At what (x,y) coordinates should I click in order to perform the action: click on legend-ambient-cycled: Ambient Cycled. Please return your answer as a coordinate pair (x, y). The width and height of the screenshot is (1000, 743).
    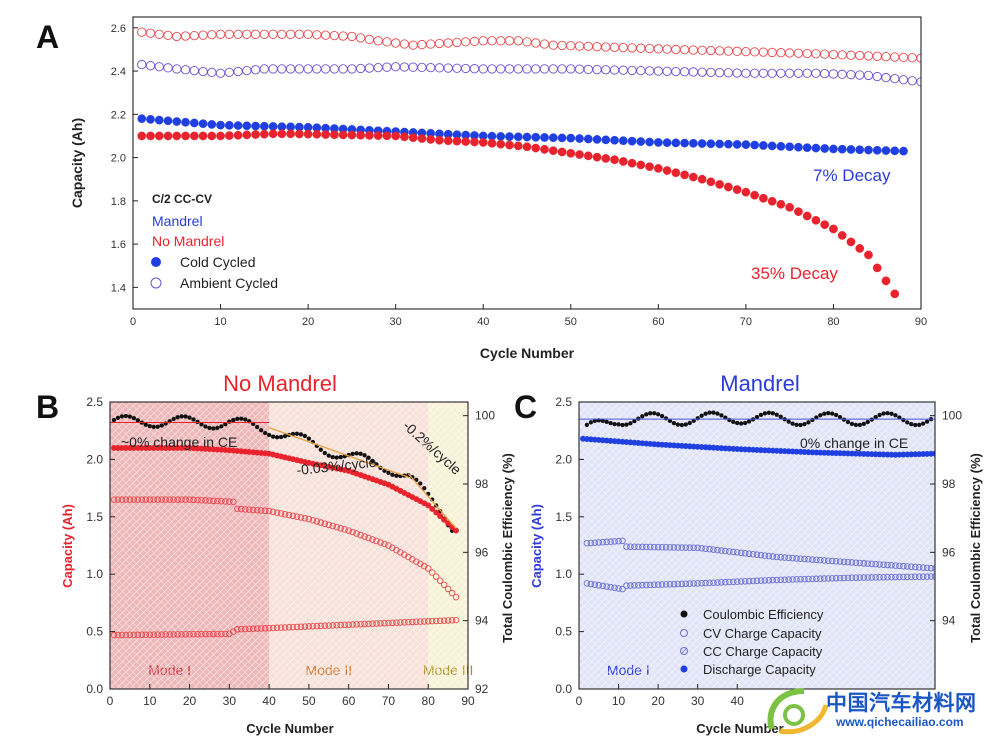
    Looking at the image, I should click on (229, 283).